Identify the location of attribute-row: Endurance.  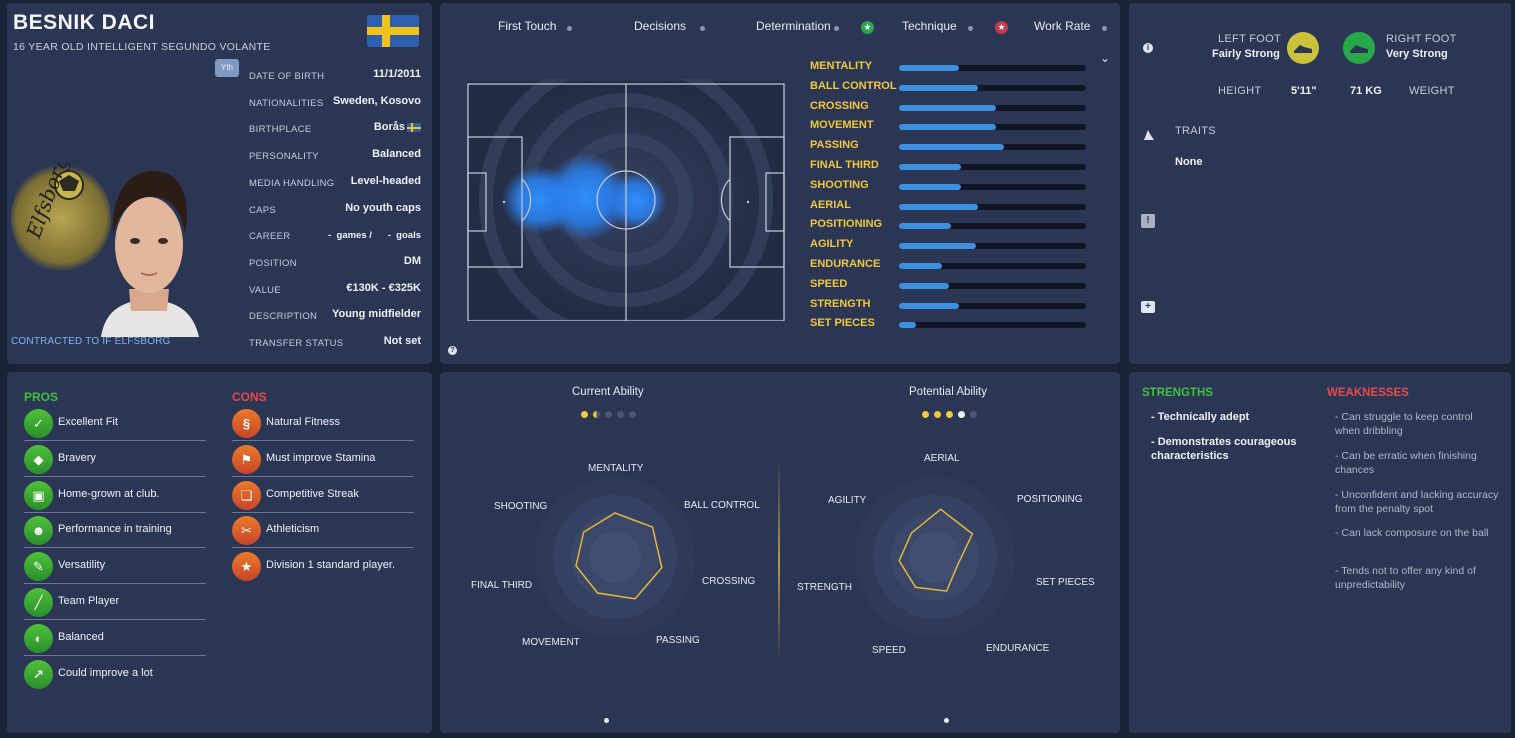
(955, 268).